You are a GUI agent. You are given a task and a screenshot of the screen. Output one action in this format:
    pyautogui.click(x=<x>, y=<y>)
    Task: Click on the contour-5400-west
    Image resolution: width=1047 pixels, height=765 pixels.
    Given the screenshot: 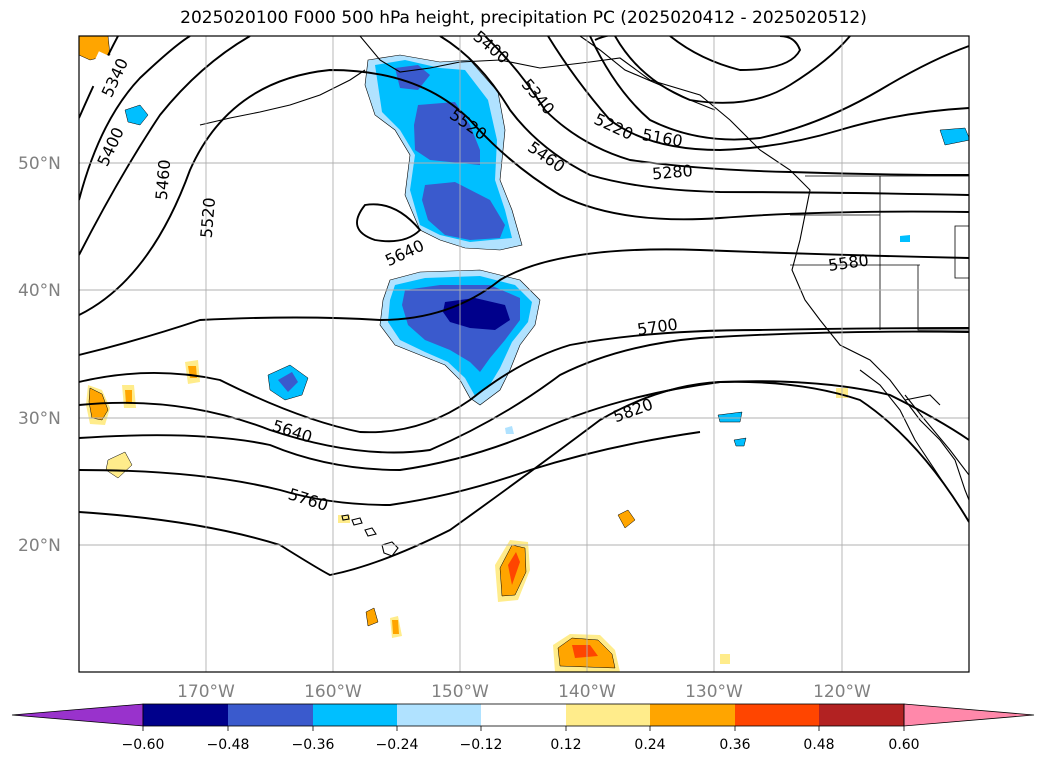 What is the action you would take?
    pyautogui.click(x=135, y=118)
    